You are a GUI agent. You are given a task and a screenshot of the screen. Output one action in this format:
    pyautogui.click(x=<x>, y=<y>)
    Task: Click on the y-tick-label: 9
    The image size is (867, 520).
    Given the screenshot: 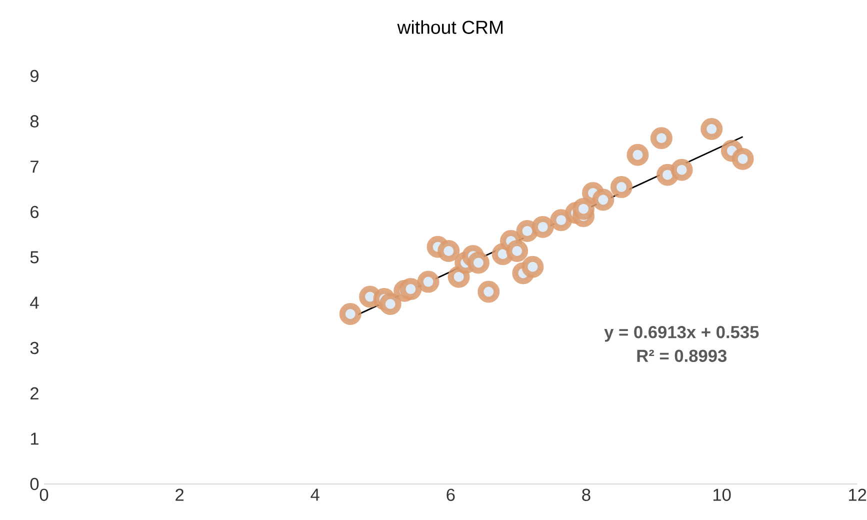 What is the action you would take?
    pyautogui.click(x=34, y=76)
    